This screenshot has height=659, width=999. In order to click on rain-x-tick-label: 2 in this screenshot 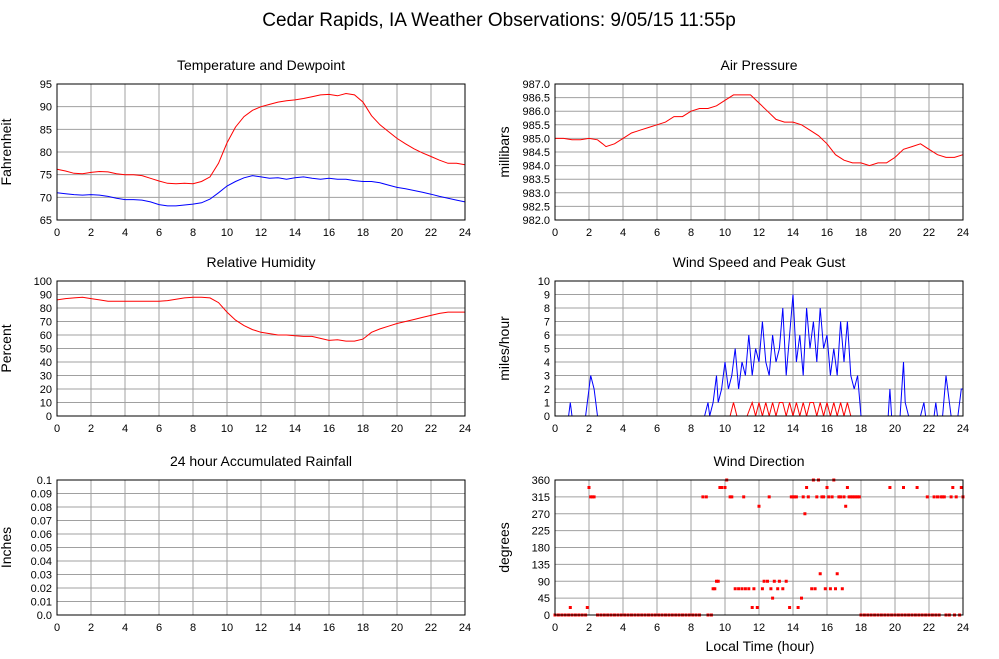, I will do `click(91, 628)`.